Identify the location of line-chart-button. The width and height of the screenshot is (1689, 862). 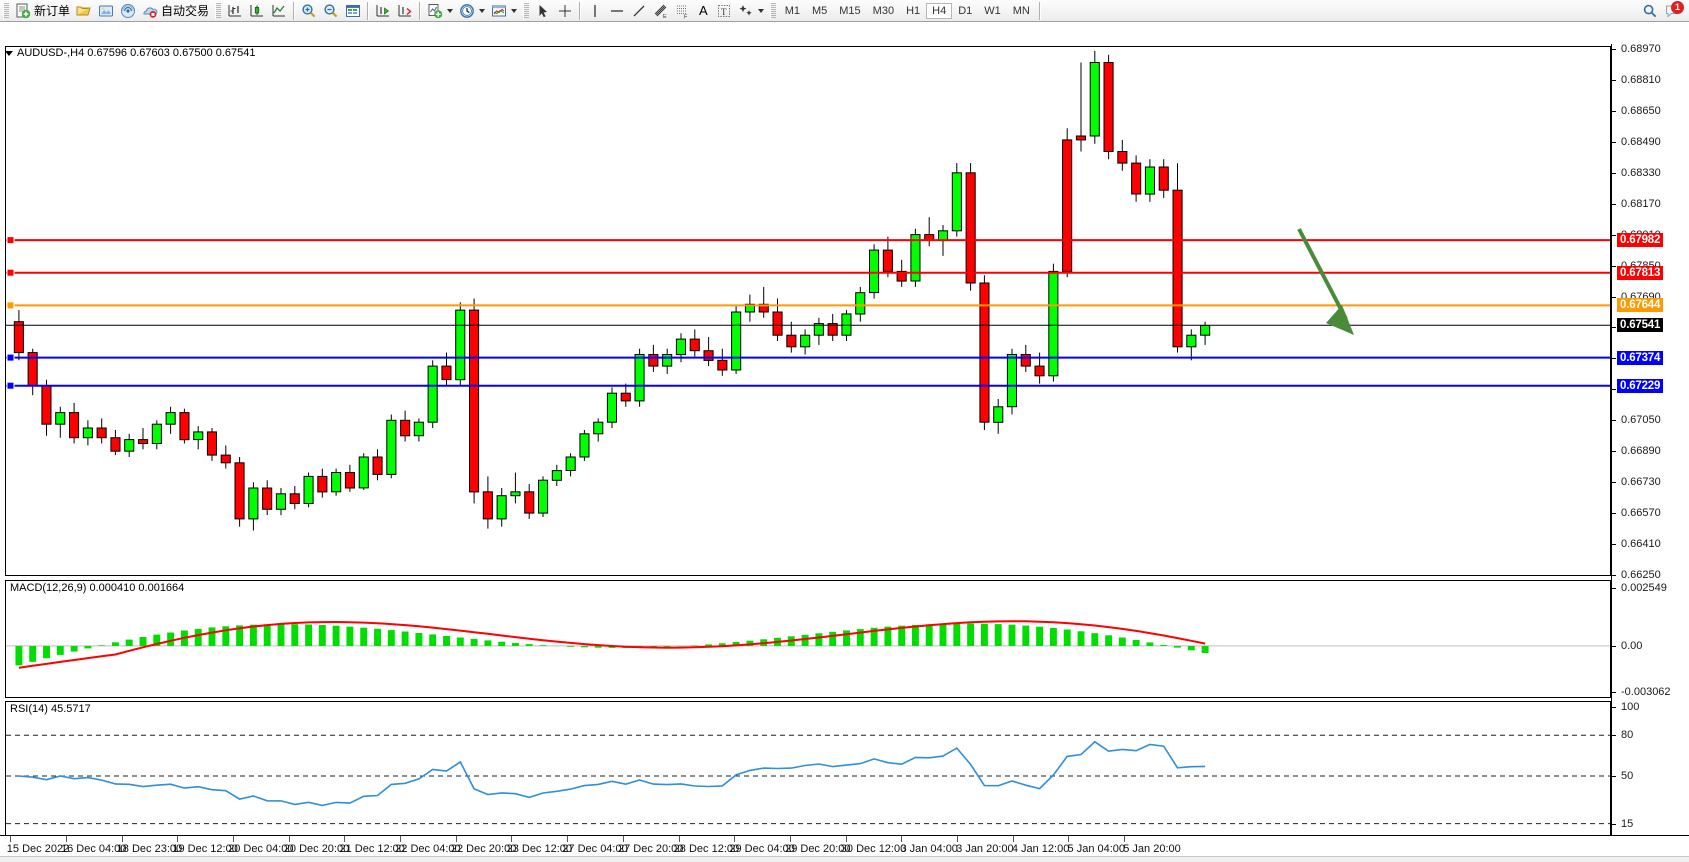
(279, 11).